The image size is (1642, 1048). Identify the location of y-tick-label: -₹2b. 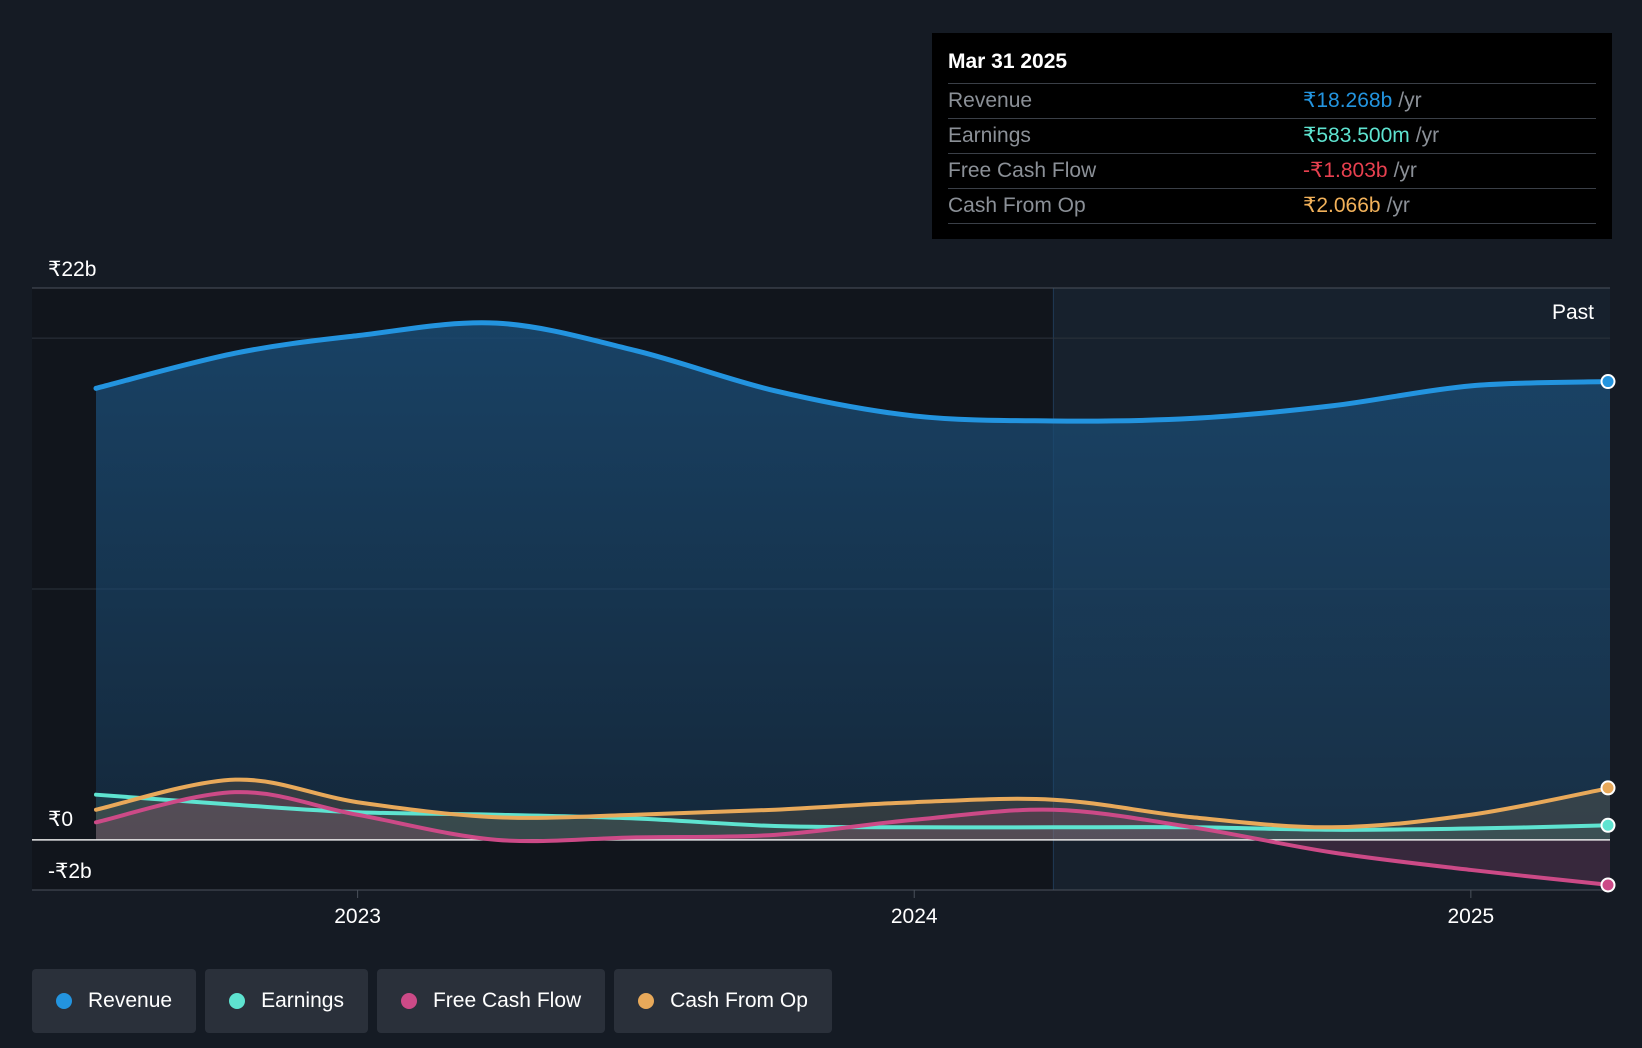
(70, 871).